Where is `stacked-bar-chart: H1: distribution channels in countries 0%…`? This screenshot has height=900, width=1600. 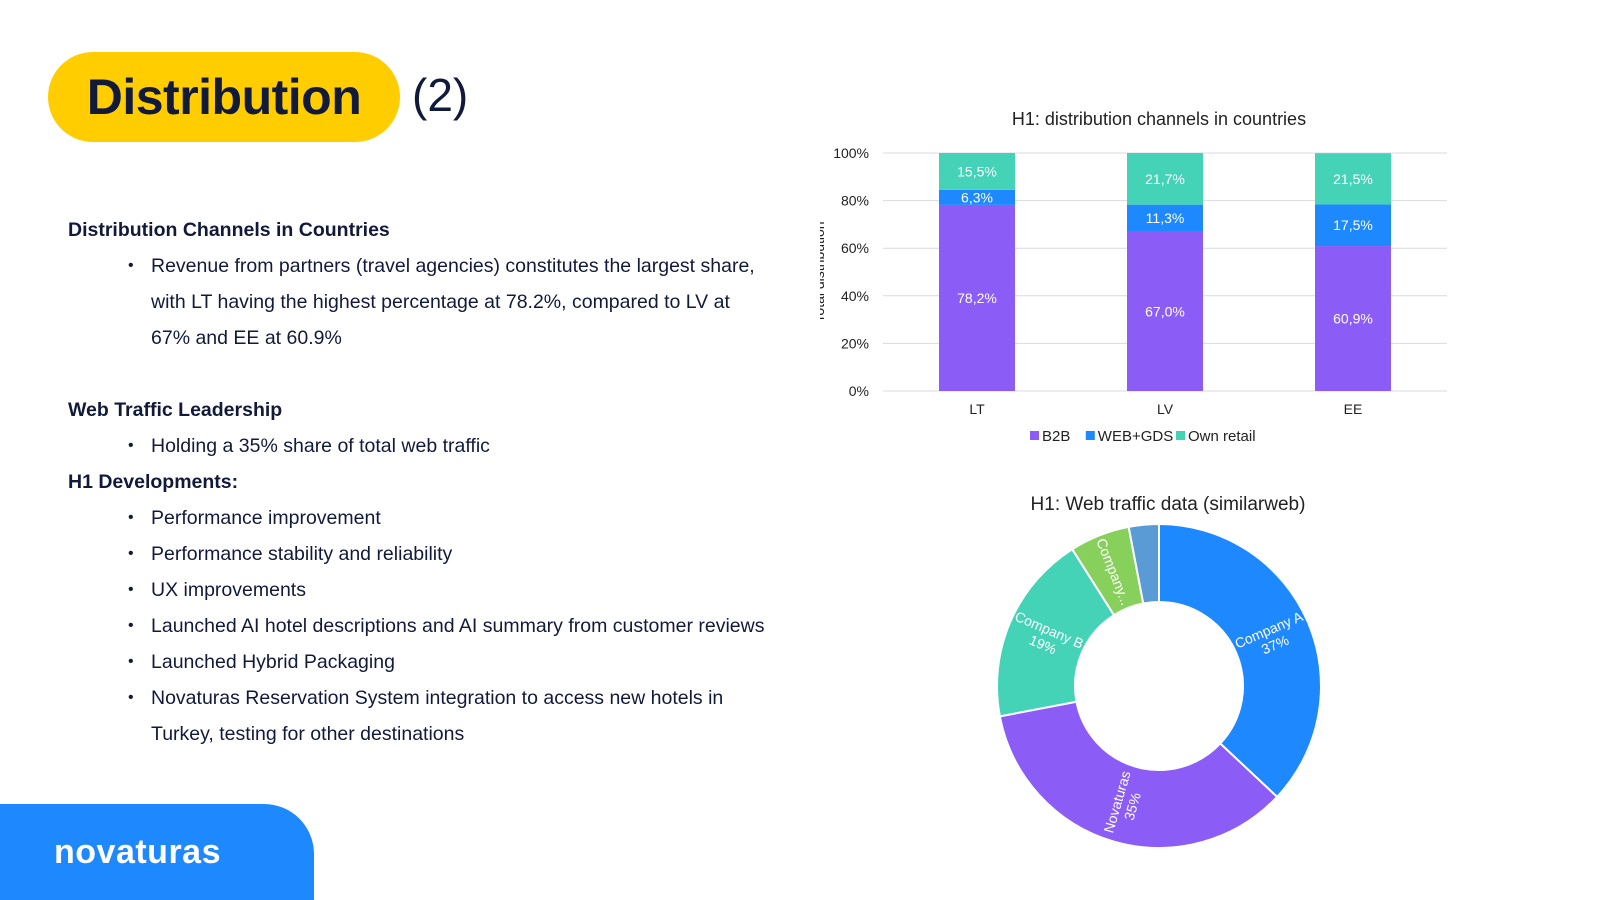 stacked-bar-chart: H1: distribution channels in countries 0%… is located at coordinates (1133, 277).